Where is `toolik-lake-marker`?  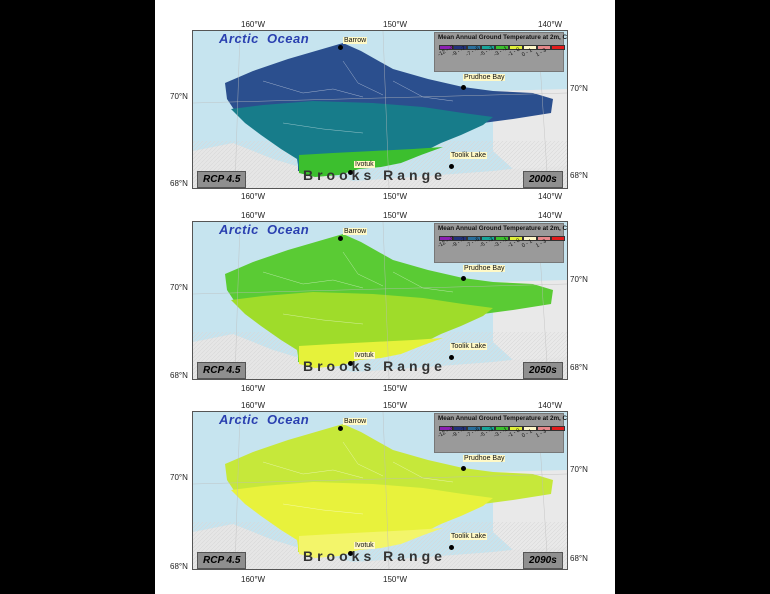
toolik-lake-marker is located at coordinates (451, 547).